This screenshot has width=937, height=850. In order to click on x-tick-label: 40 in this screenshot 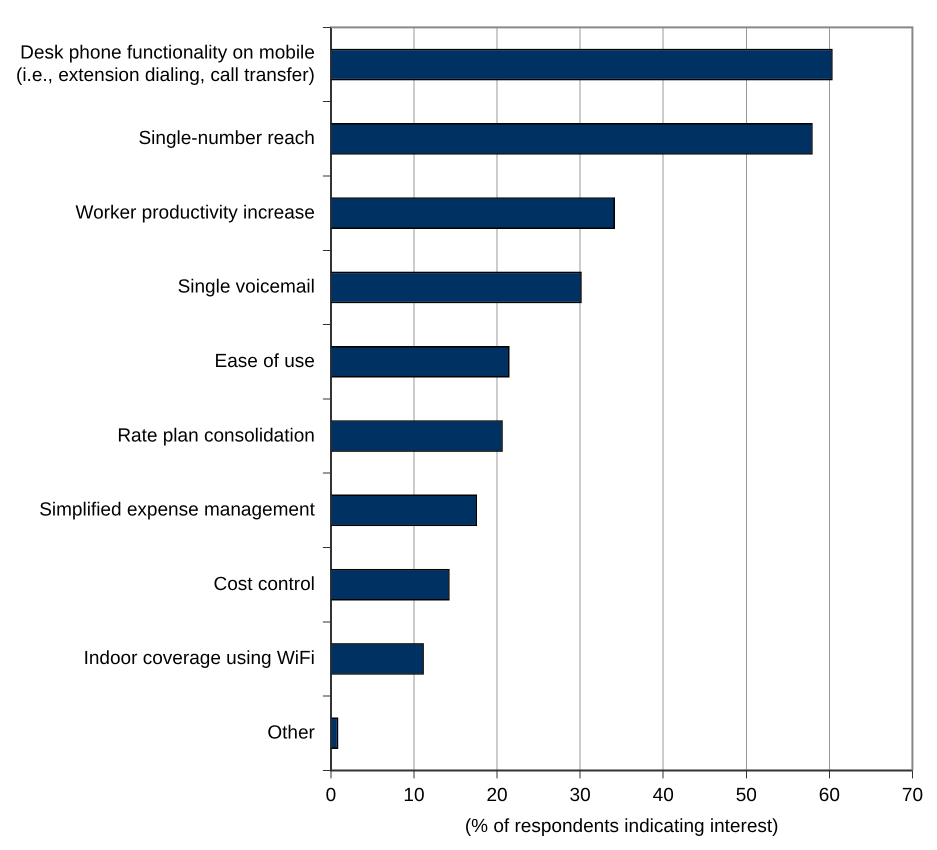, I will do `click(663, 795)`.